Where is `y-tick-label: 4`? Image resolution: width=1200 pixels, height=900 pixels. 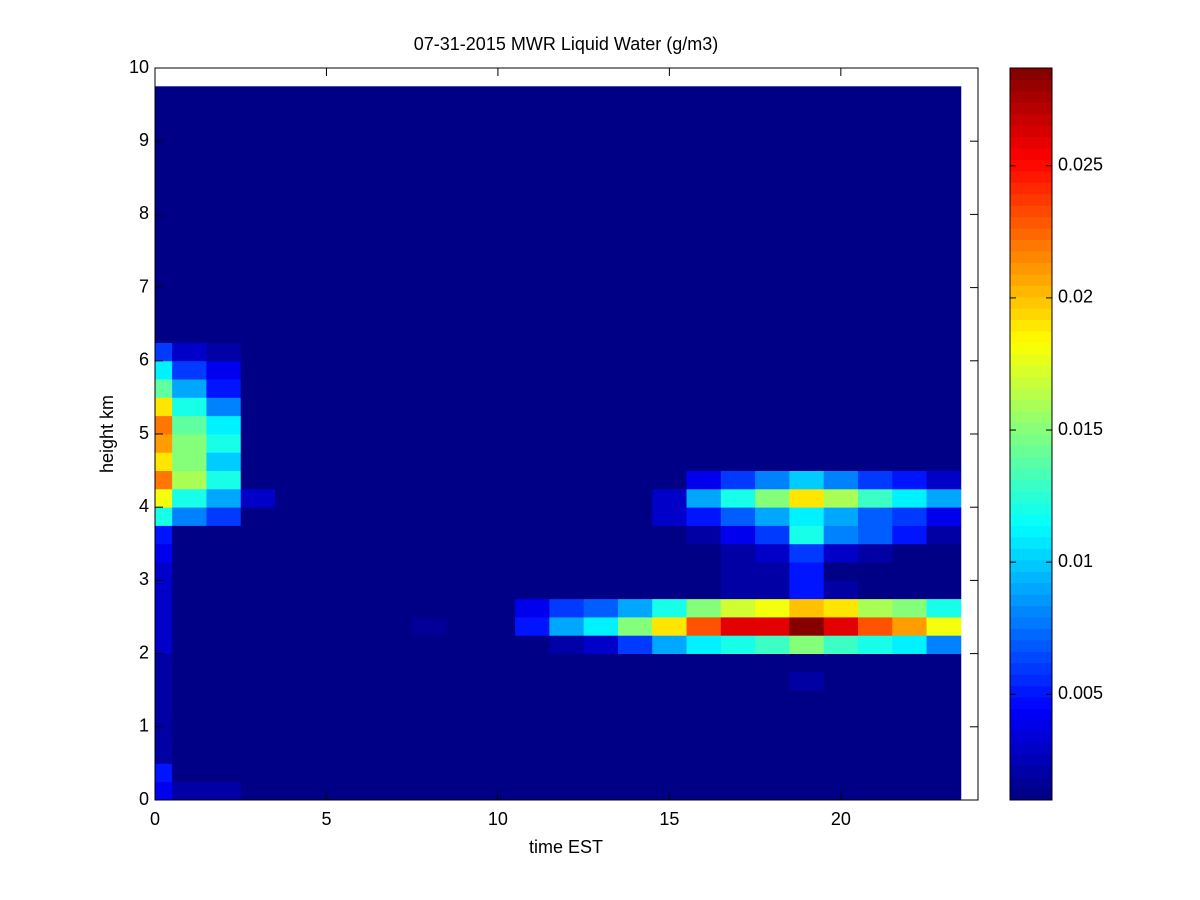
y-tick-label: 4 is located at coordinates (144, 506).